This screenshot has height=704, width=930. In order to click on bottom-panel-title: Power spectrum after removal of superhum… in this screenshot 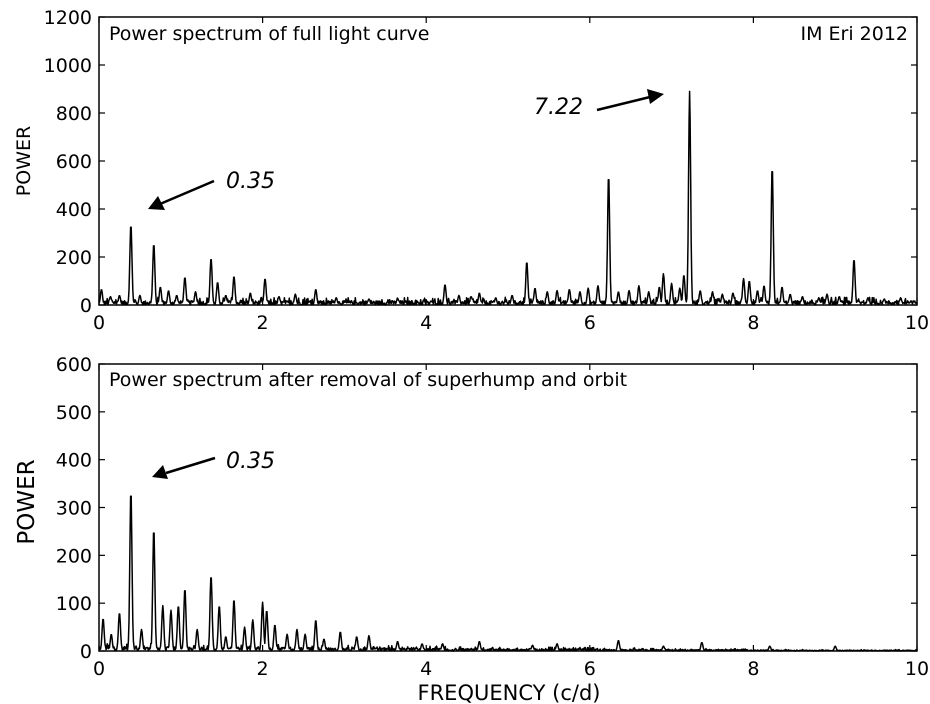, I will do `click(368, 380)`.